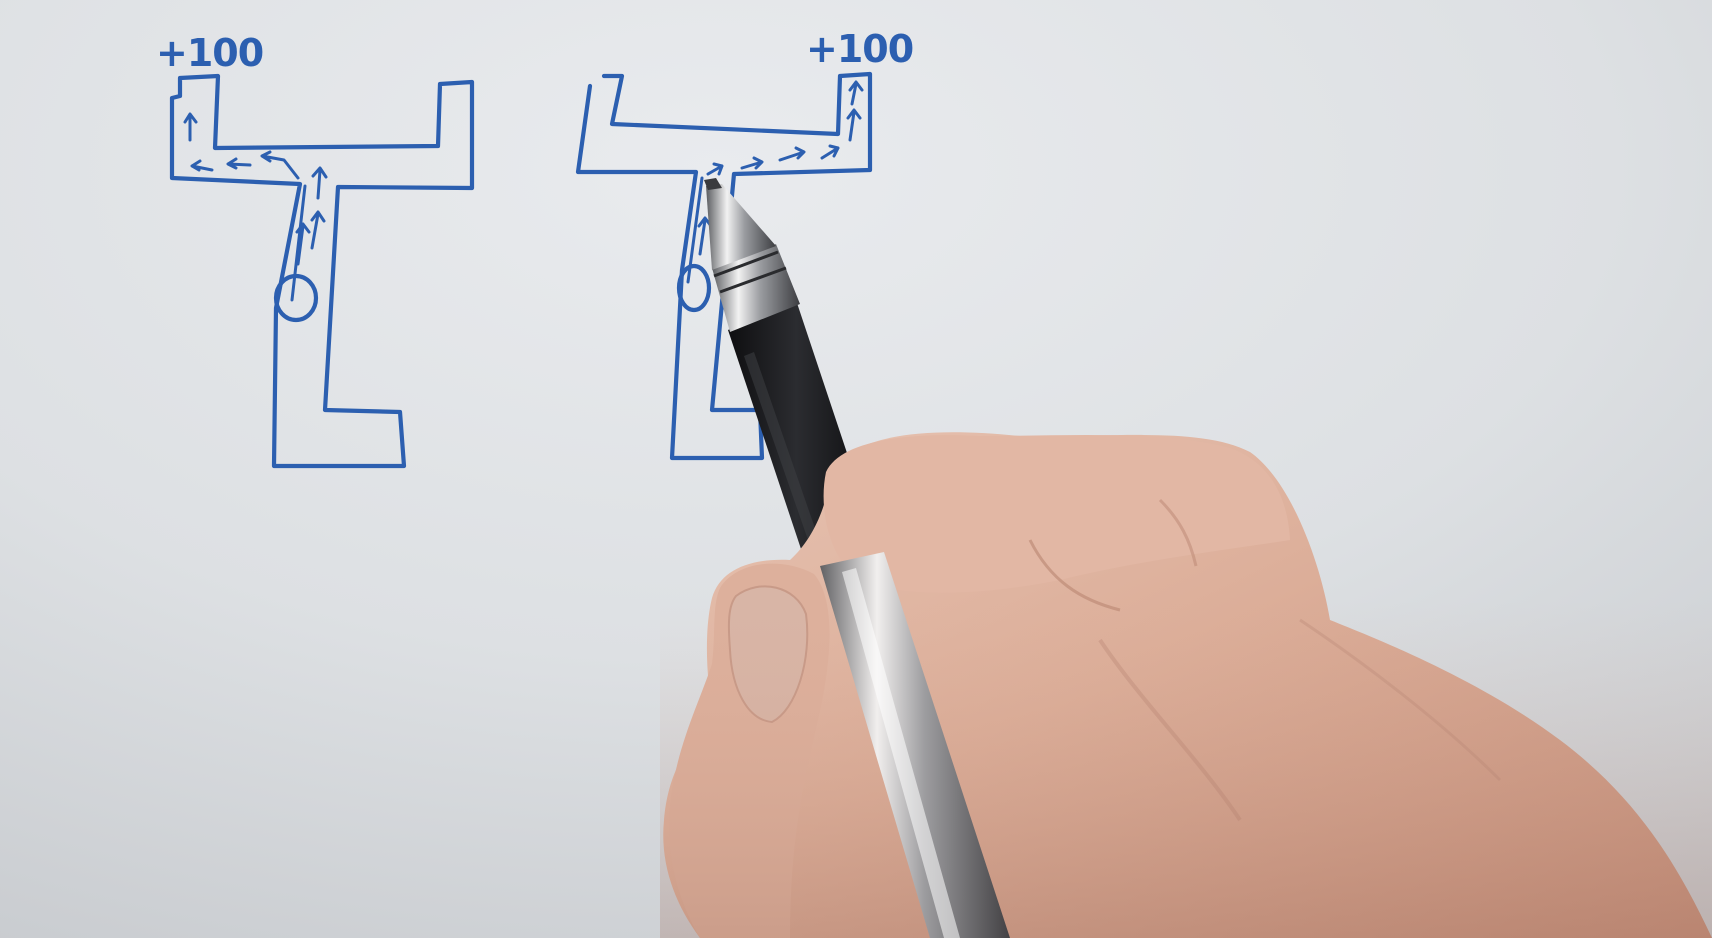  Describe the element at coordinates (322, 271) in the screenshot. I see `left-outline` at that location.